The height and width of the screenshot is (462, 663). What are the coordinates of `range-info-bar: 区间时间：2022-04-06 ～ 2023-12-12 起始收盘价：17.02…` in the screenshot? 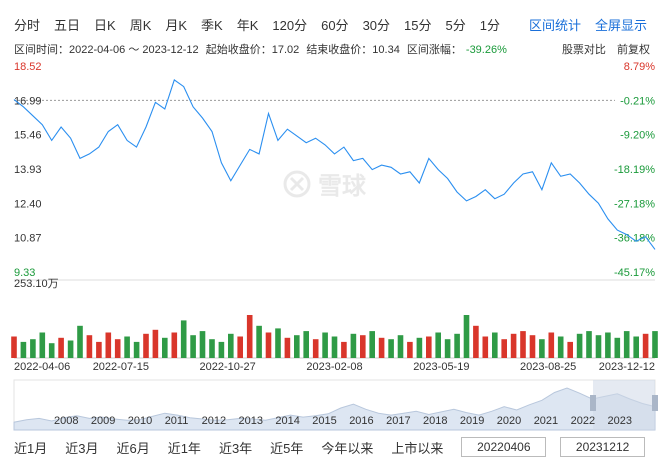 It's located at (334, 49).